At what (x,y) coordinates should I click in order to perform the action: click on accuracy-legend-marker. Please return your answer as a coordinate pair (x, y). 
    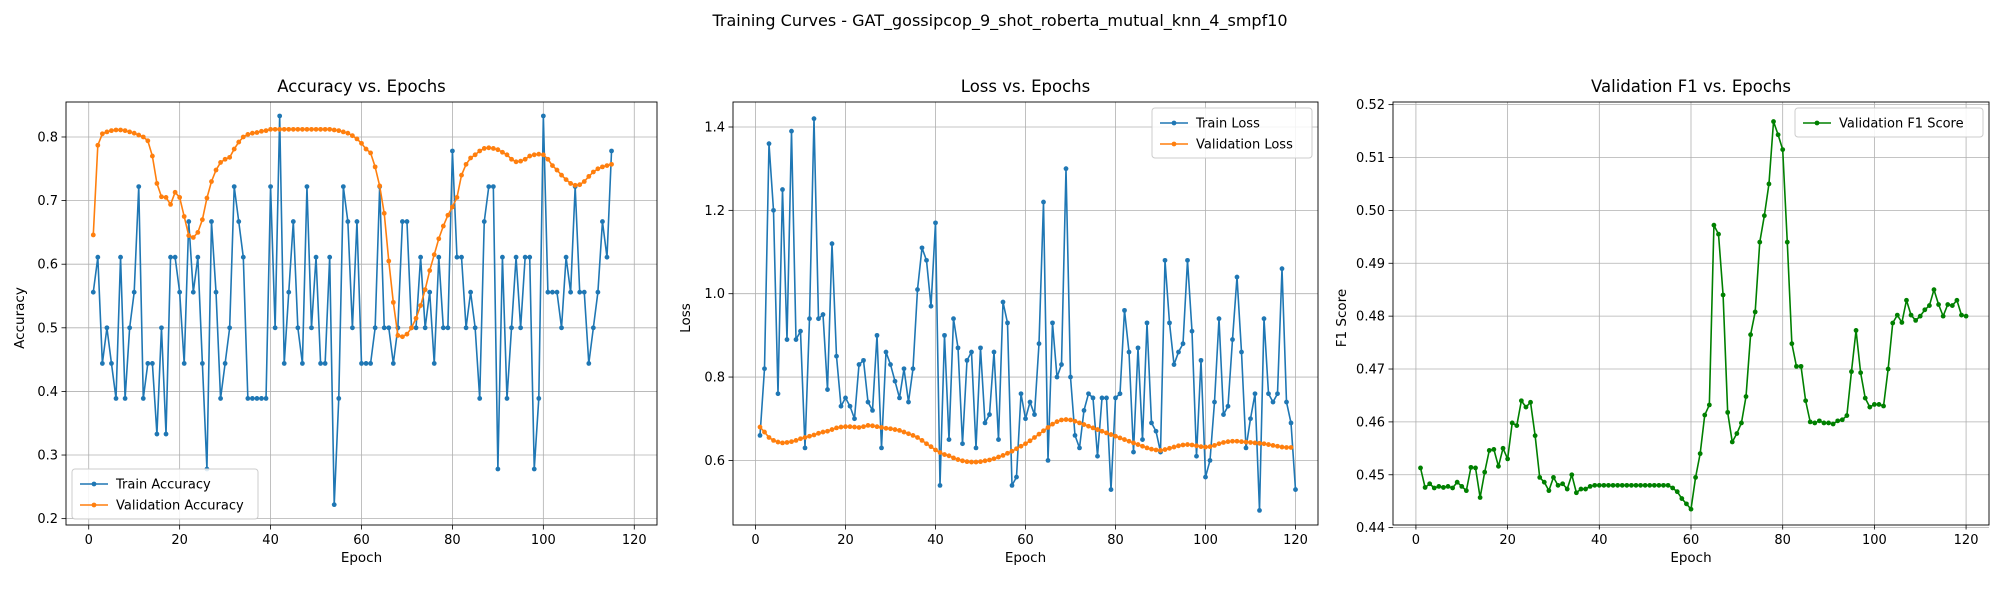
    Looking at the image, I should click on (94, 505).